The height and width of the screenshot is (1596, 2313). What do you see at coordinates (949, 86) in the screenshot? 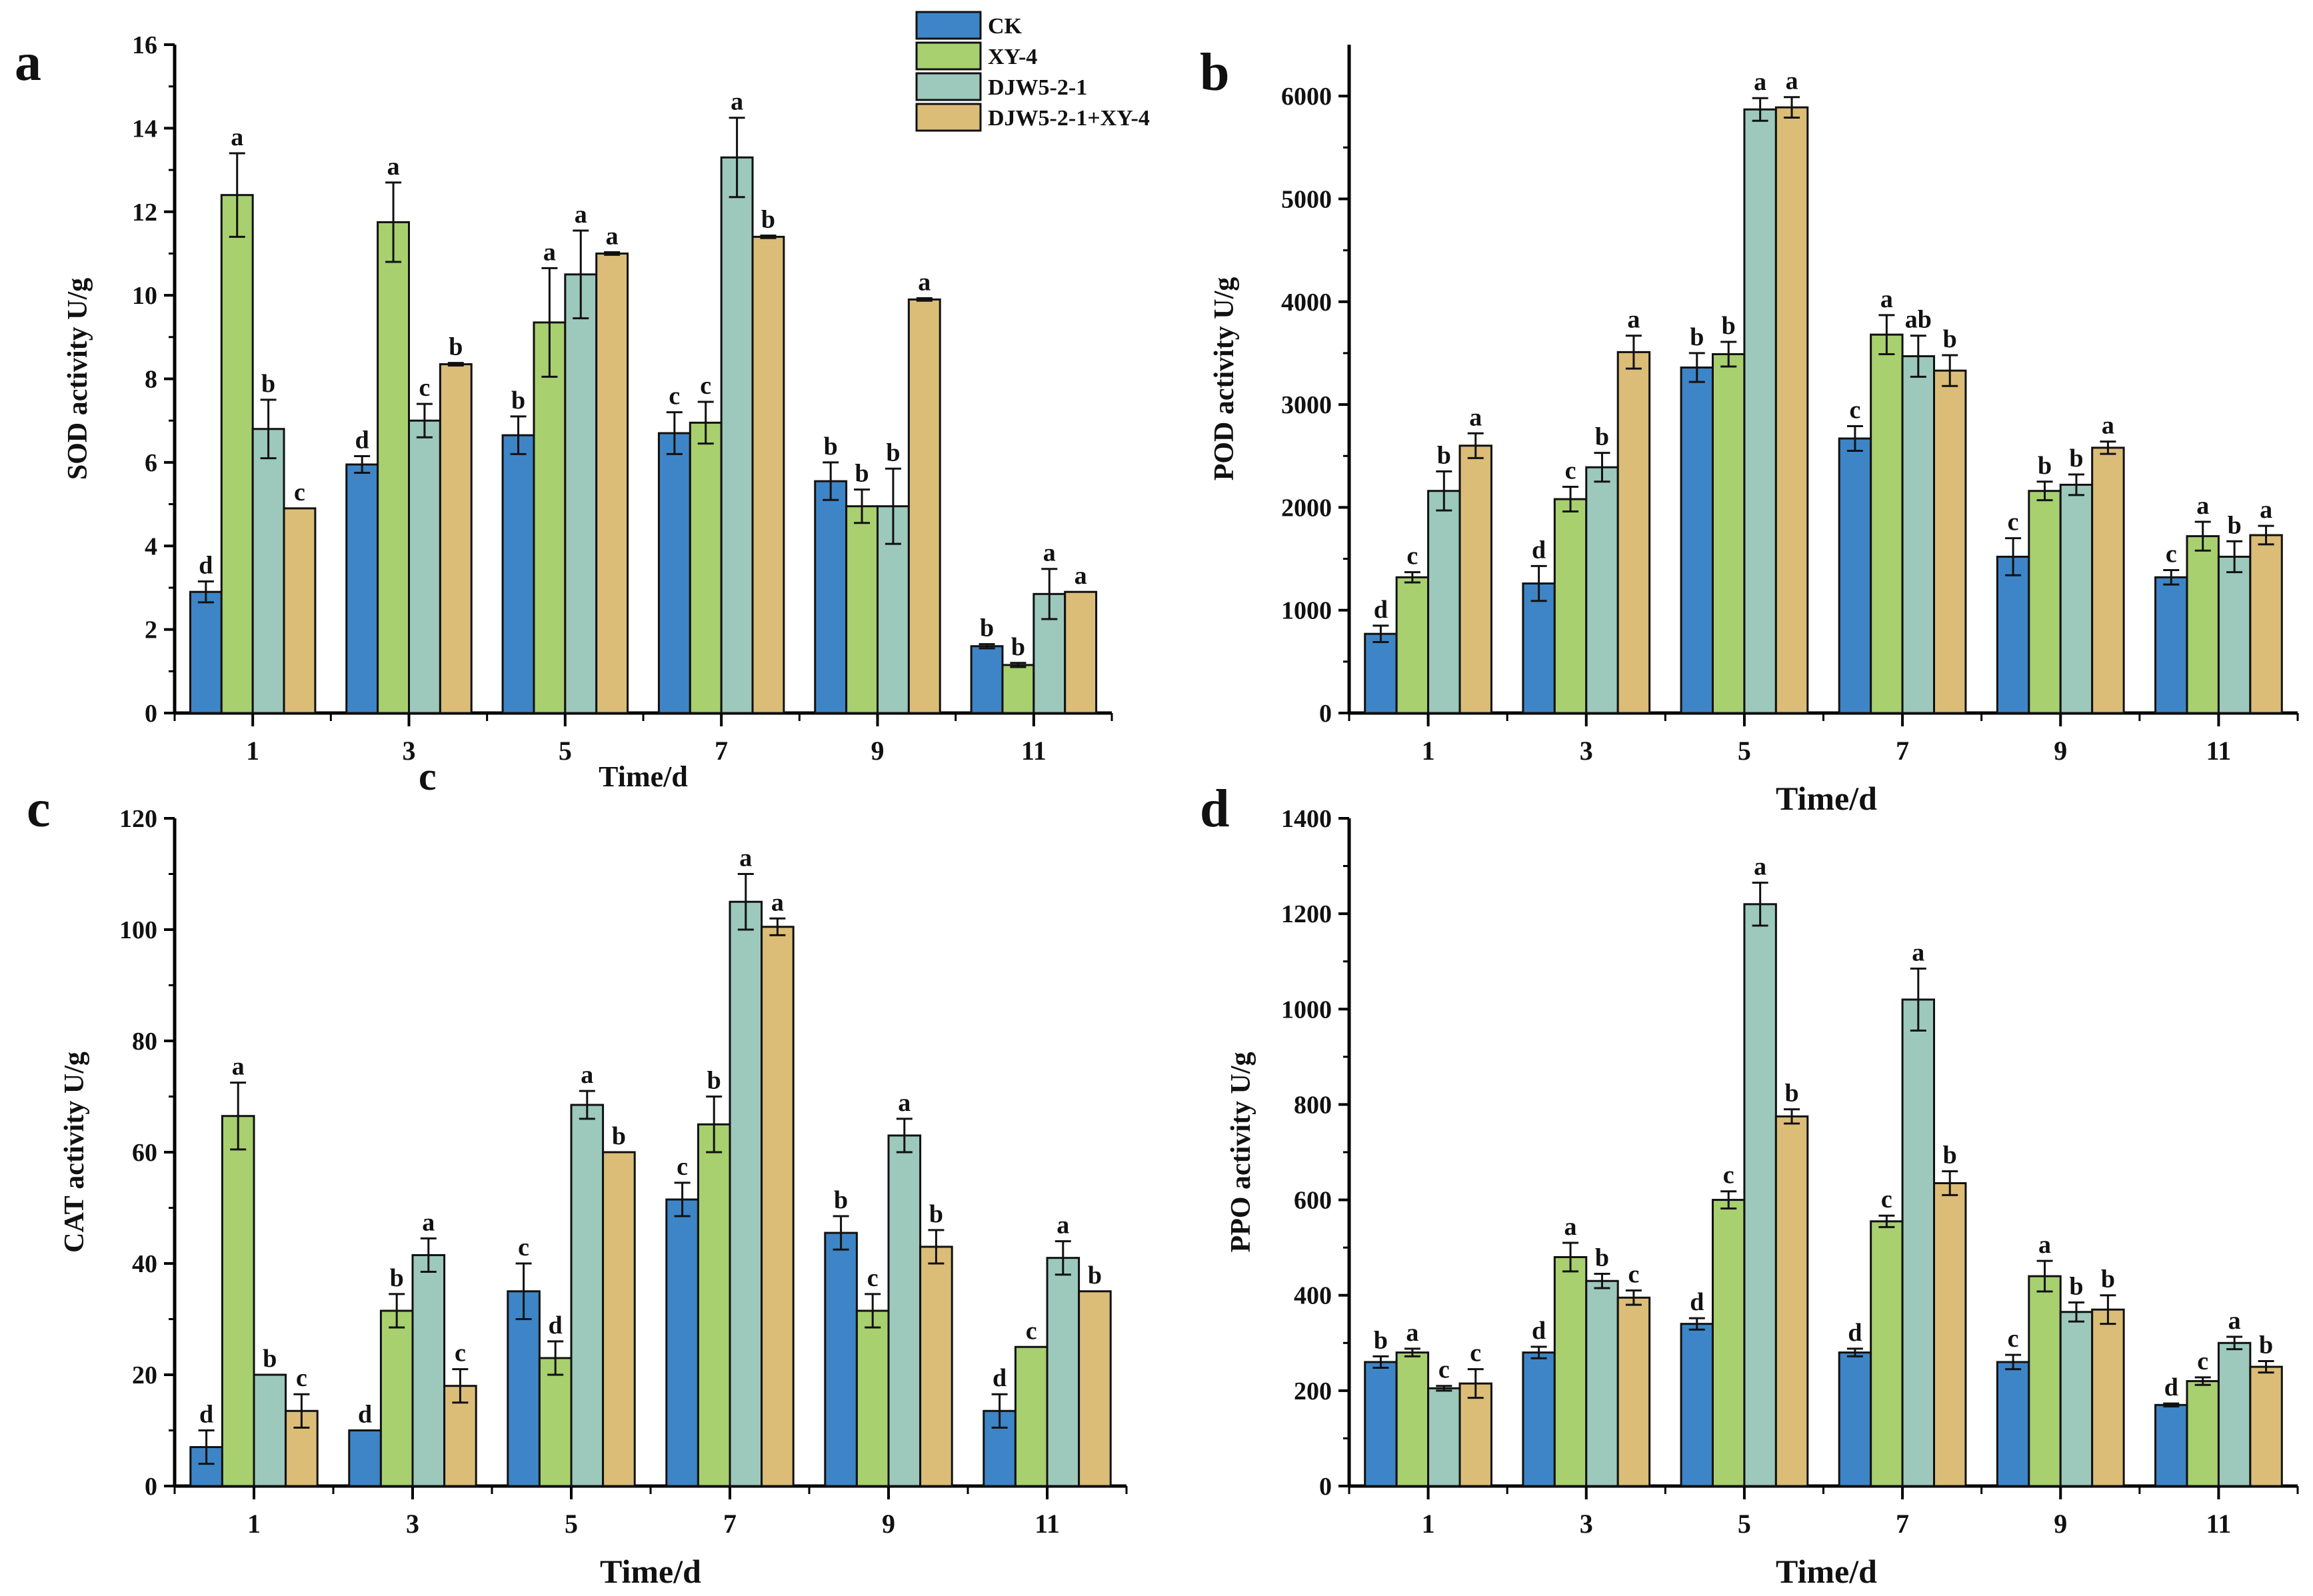
I see `legend-swatch` at bounding box center [949, 86].